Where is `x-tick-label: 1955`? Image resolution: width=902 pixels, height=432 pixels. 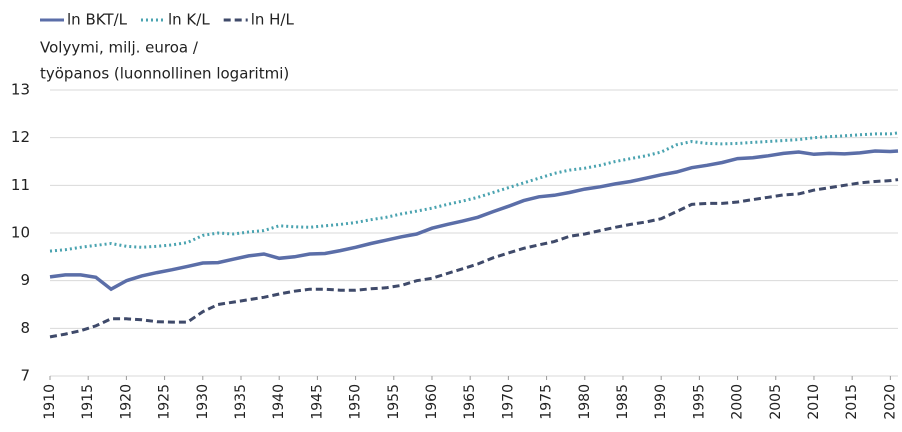
x-tick-label: 1955 is located at coordinates (394, 402).